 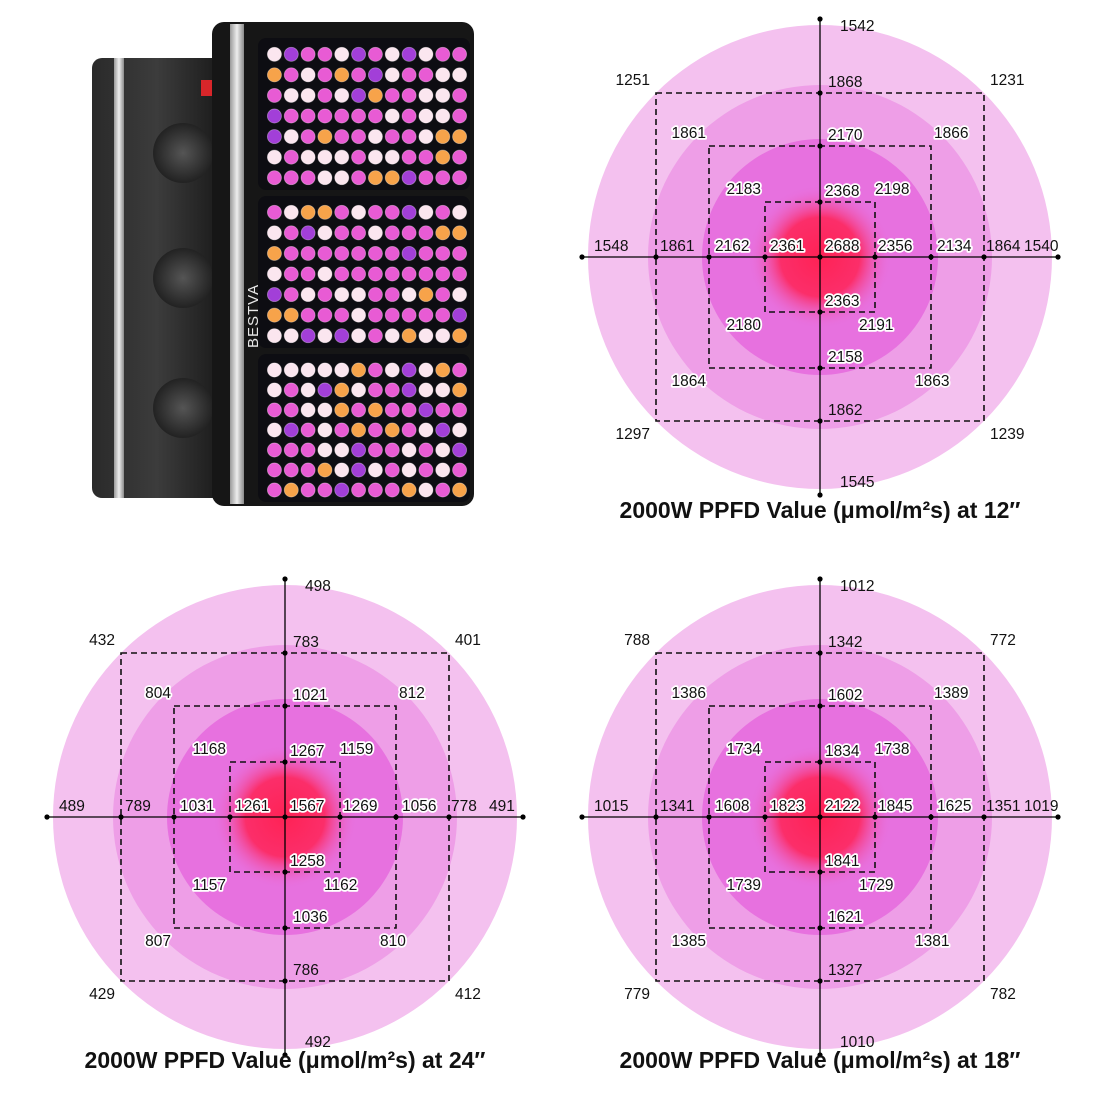 What do you see at coordinates (307, 861) in the screenshot?
I see `ppfd-value-inner-bottom: 1258` at bounding box center [307, 861].